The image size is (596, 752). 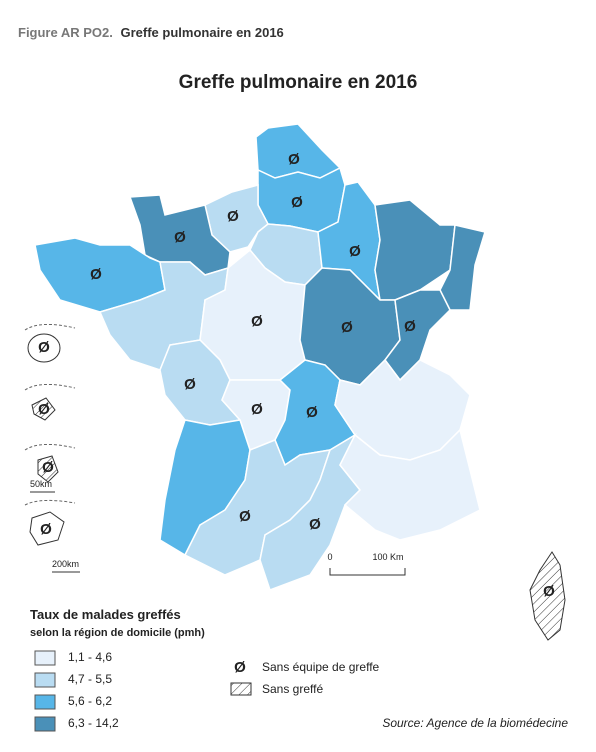 I want to click on legend-hatch, so click(x=241, y=689).